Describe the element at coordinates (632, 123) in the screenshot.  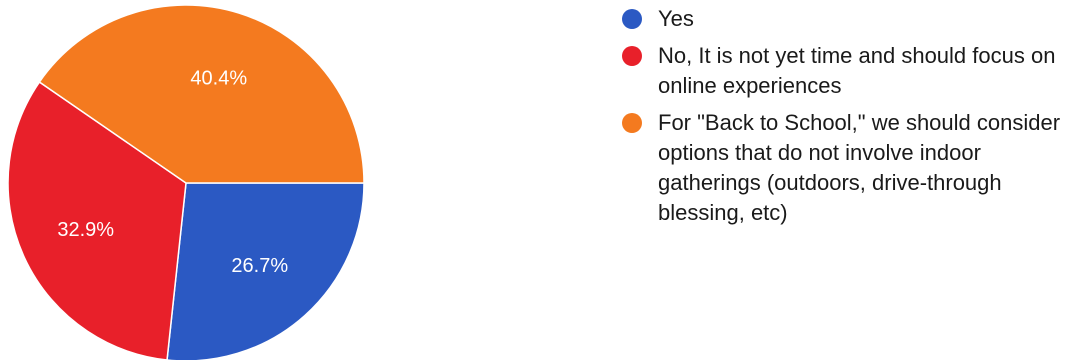
I see `legend-swatch-back-to-school` at that location.